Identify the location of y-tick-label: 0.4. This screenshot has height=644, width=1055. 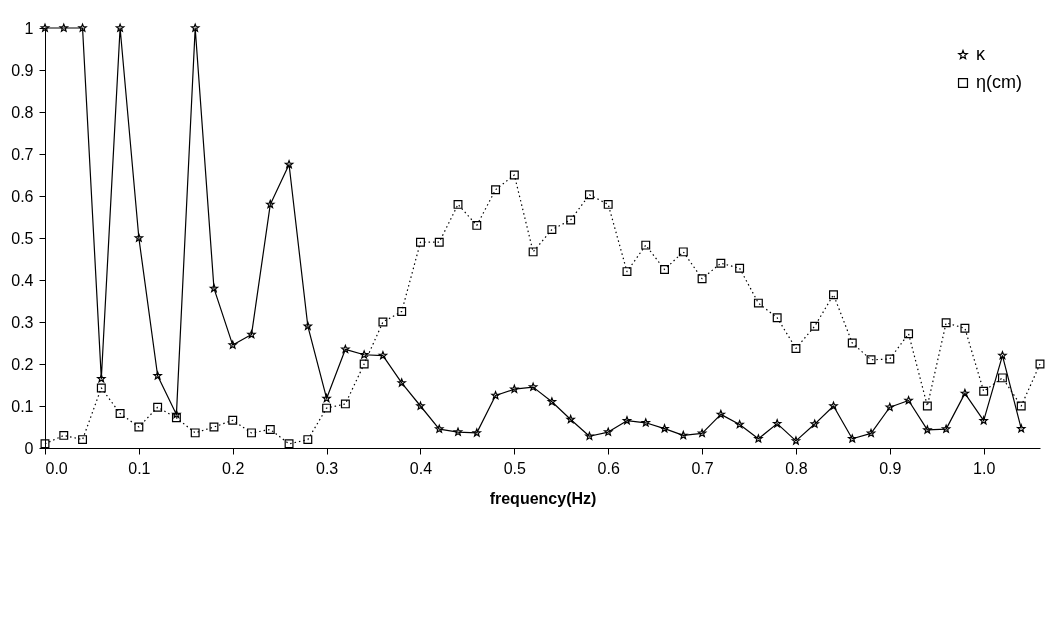
(22, 280).